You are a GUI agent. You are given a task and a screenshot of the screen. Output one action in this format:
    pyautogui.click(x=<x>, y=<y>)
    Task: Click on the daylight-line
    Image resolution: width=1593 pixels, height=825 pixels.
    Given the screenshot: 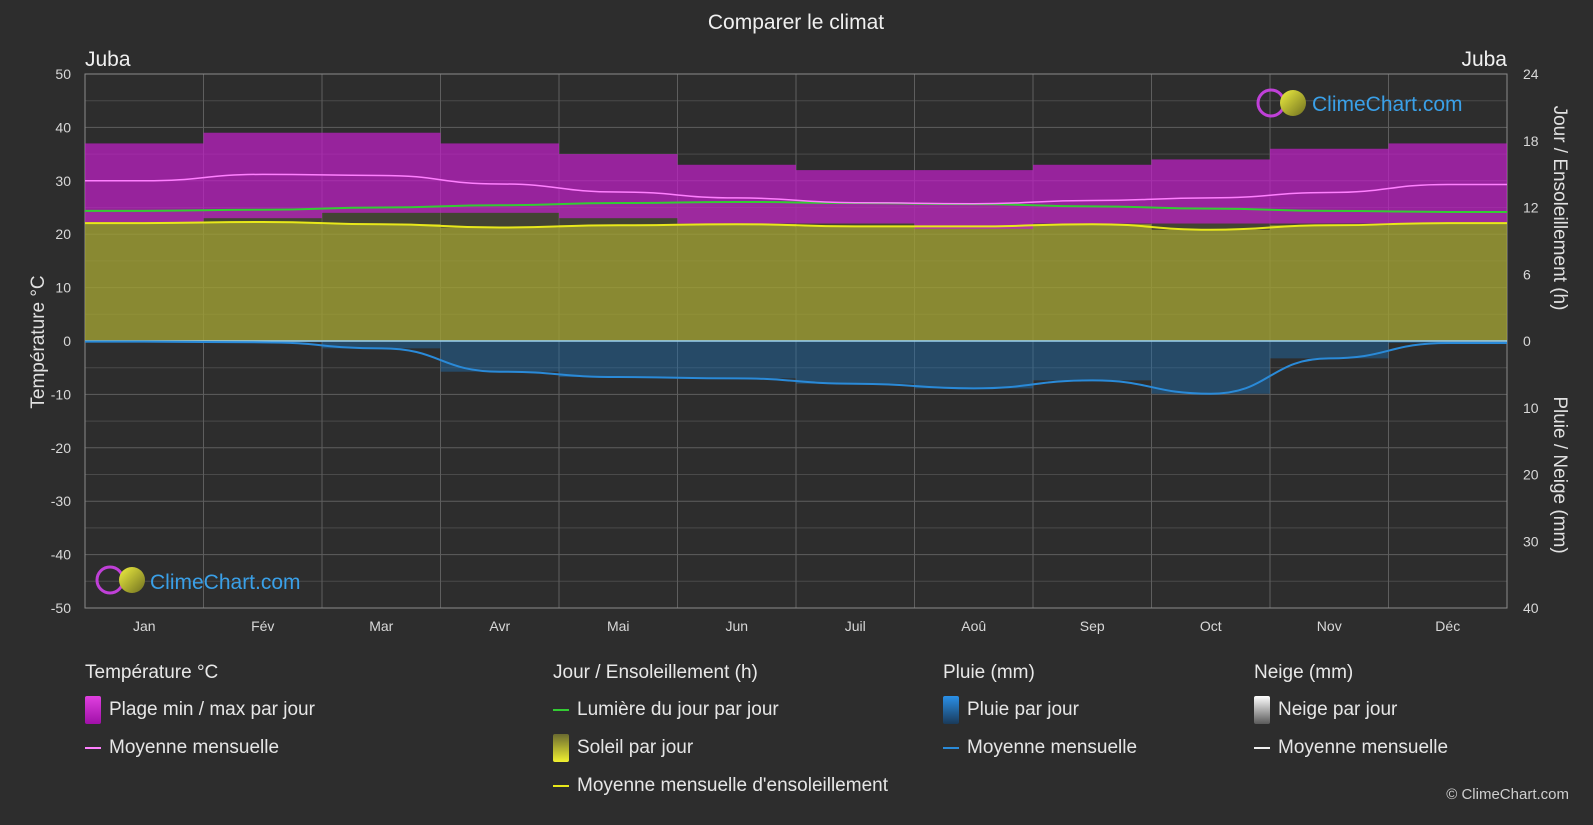 What is the action you would take?
    pyautogui.click(x=796, y=206)
    